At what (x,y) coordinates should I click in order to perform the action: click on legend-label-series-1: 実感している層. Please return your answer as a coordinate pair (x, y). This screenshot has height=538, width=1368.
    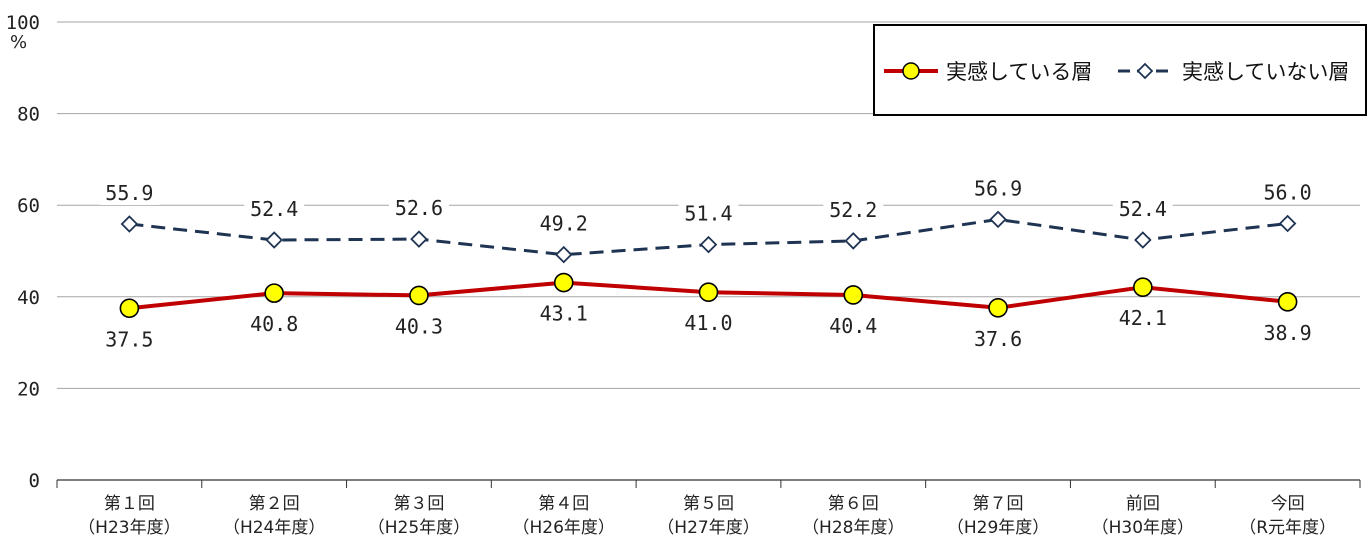
    Looking at the image, I should click on (1019, 72).